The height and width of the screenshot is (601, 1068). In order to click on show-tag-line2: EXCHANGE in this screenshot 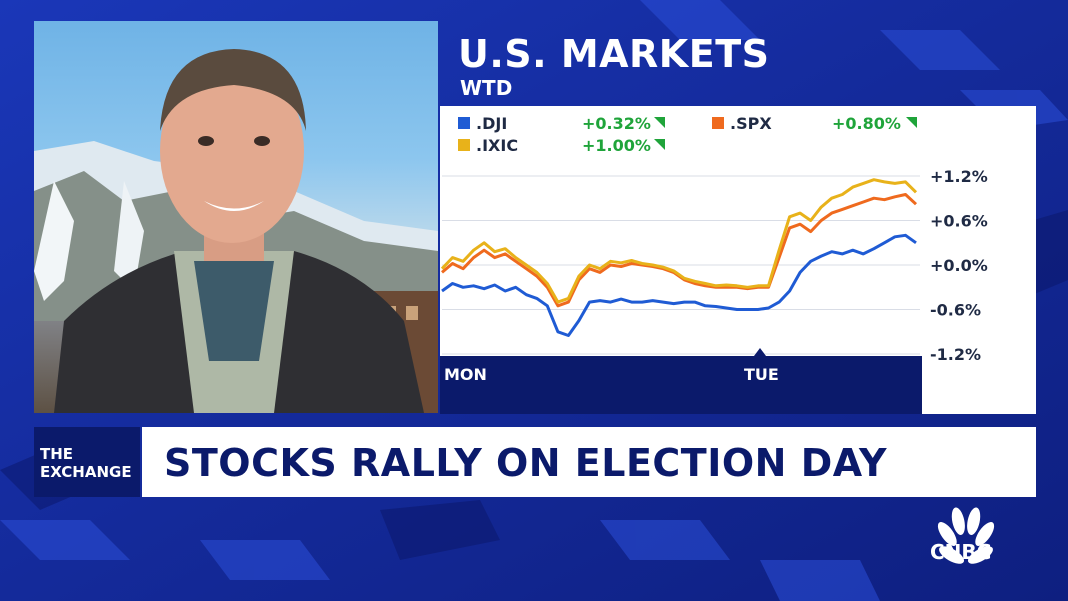, I will do `click(86, 472)`.